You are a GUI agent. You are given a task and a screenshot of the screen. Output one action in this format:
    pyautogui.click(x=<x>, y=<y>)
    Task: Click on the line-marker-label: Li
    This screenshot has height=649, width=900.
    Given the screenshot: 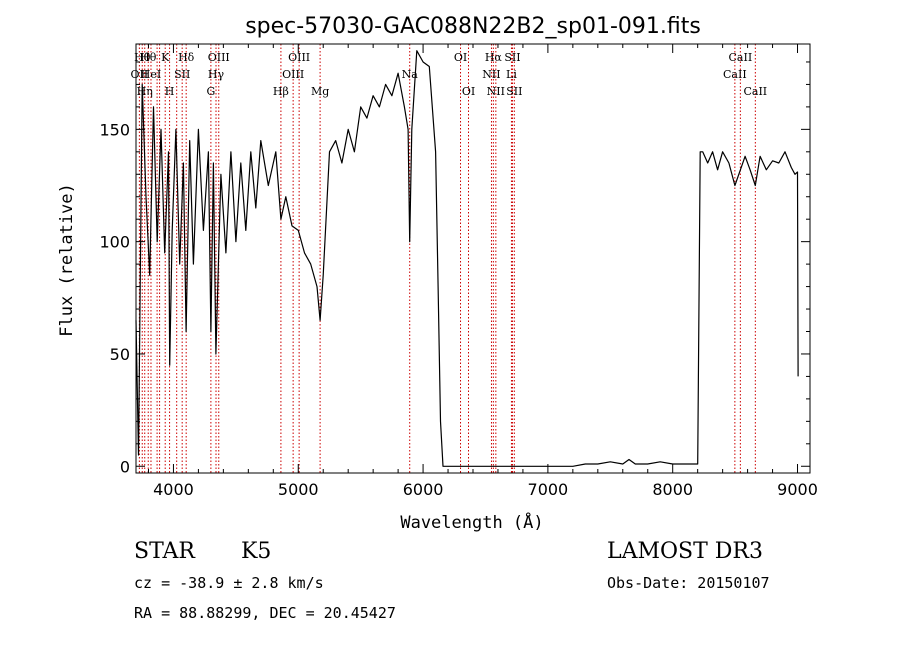 What is the action you would take?
    pyautogui.click(x=511, y=74)
    